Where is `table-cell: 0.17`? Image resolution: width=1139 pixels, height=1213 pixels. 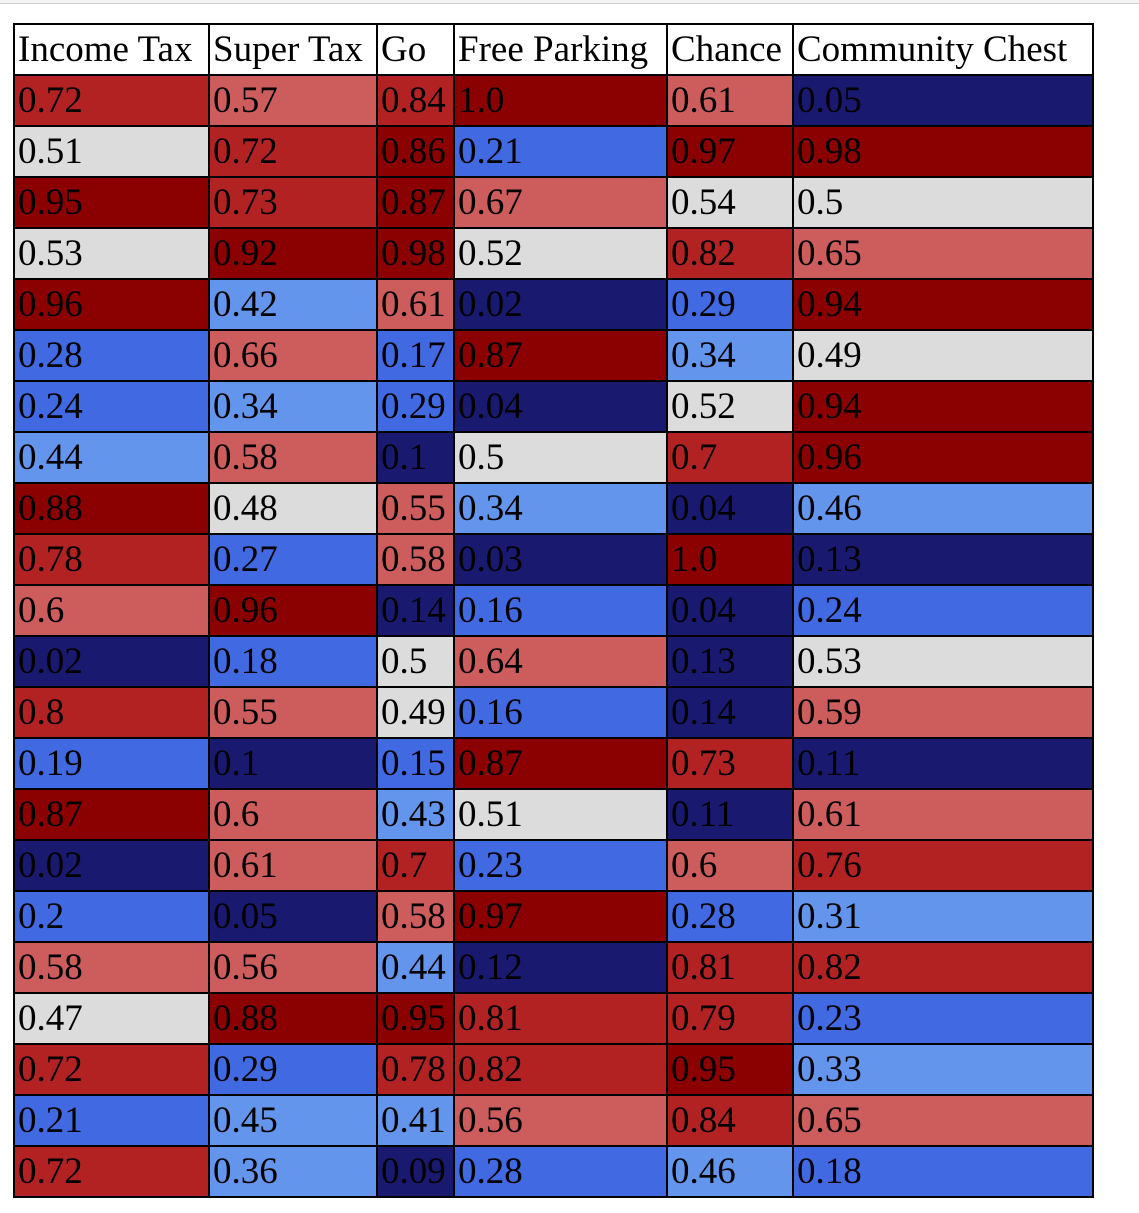 table-cell: 0.17 is located at coordinates (415, 355).